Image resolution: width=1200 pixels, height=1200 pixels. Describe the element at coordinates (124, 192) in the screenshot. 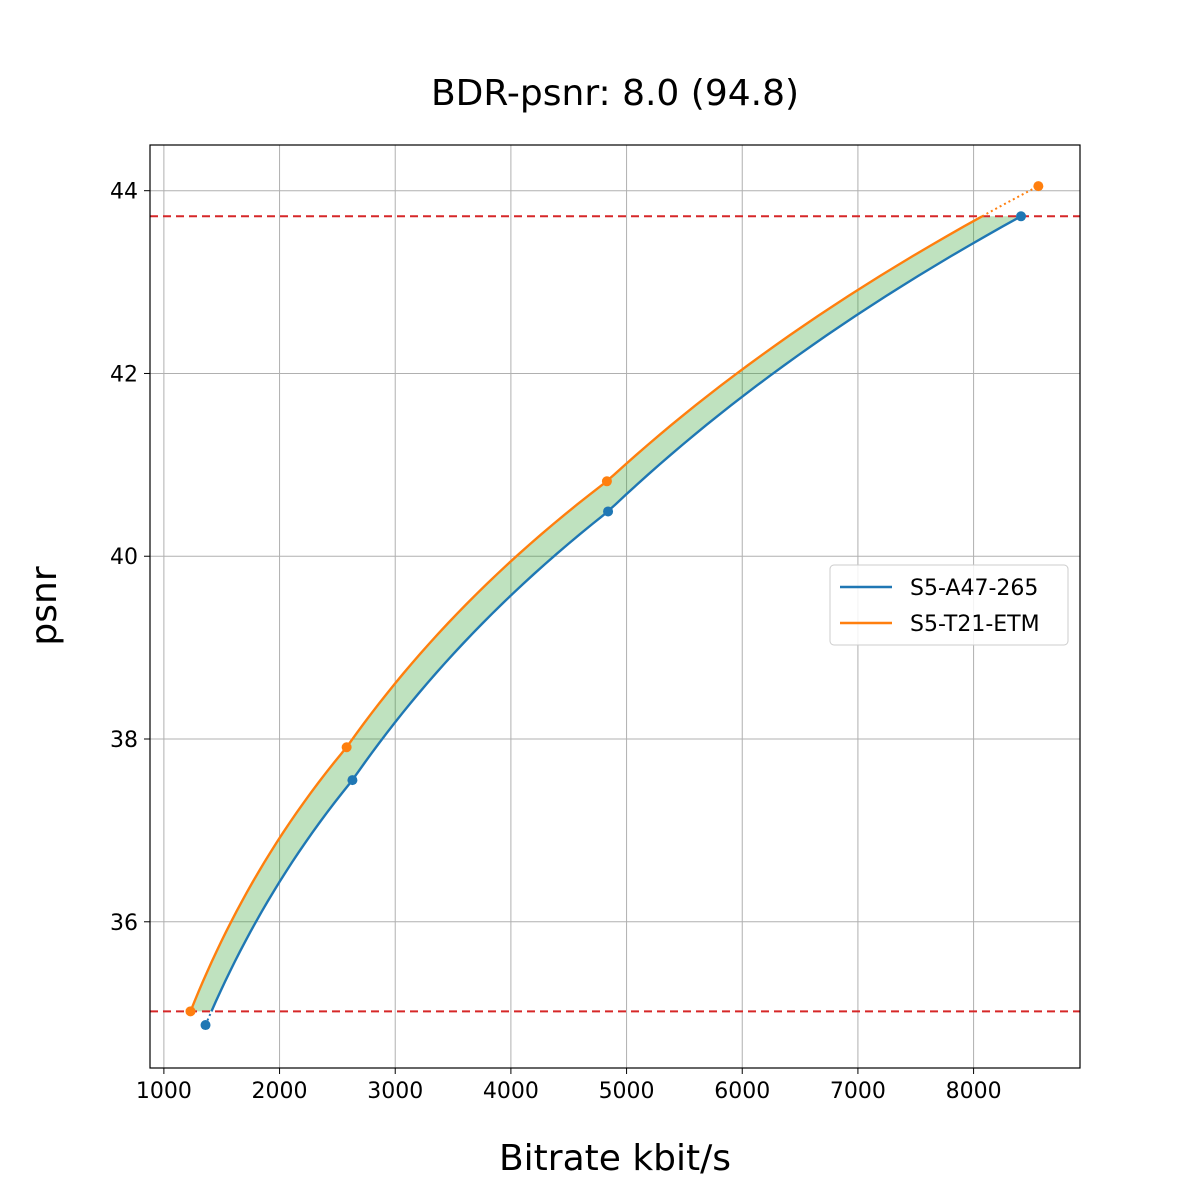

I see `y-tick-label: 44` at that location.